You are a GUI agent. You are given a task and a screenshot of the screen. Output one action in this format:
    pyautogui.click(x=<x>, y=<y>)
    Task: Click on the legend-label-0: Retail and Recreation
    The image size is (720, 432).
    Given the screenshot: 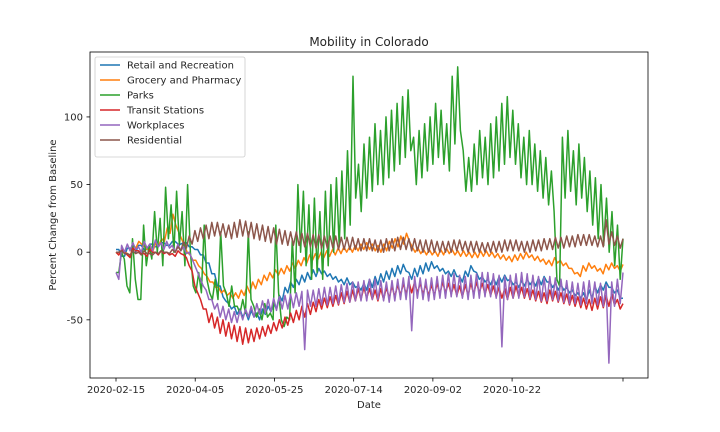 What is the action you would take?
    pyautogui.click(x=180, y=66)
    